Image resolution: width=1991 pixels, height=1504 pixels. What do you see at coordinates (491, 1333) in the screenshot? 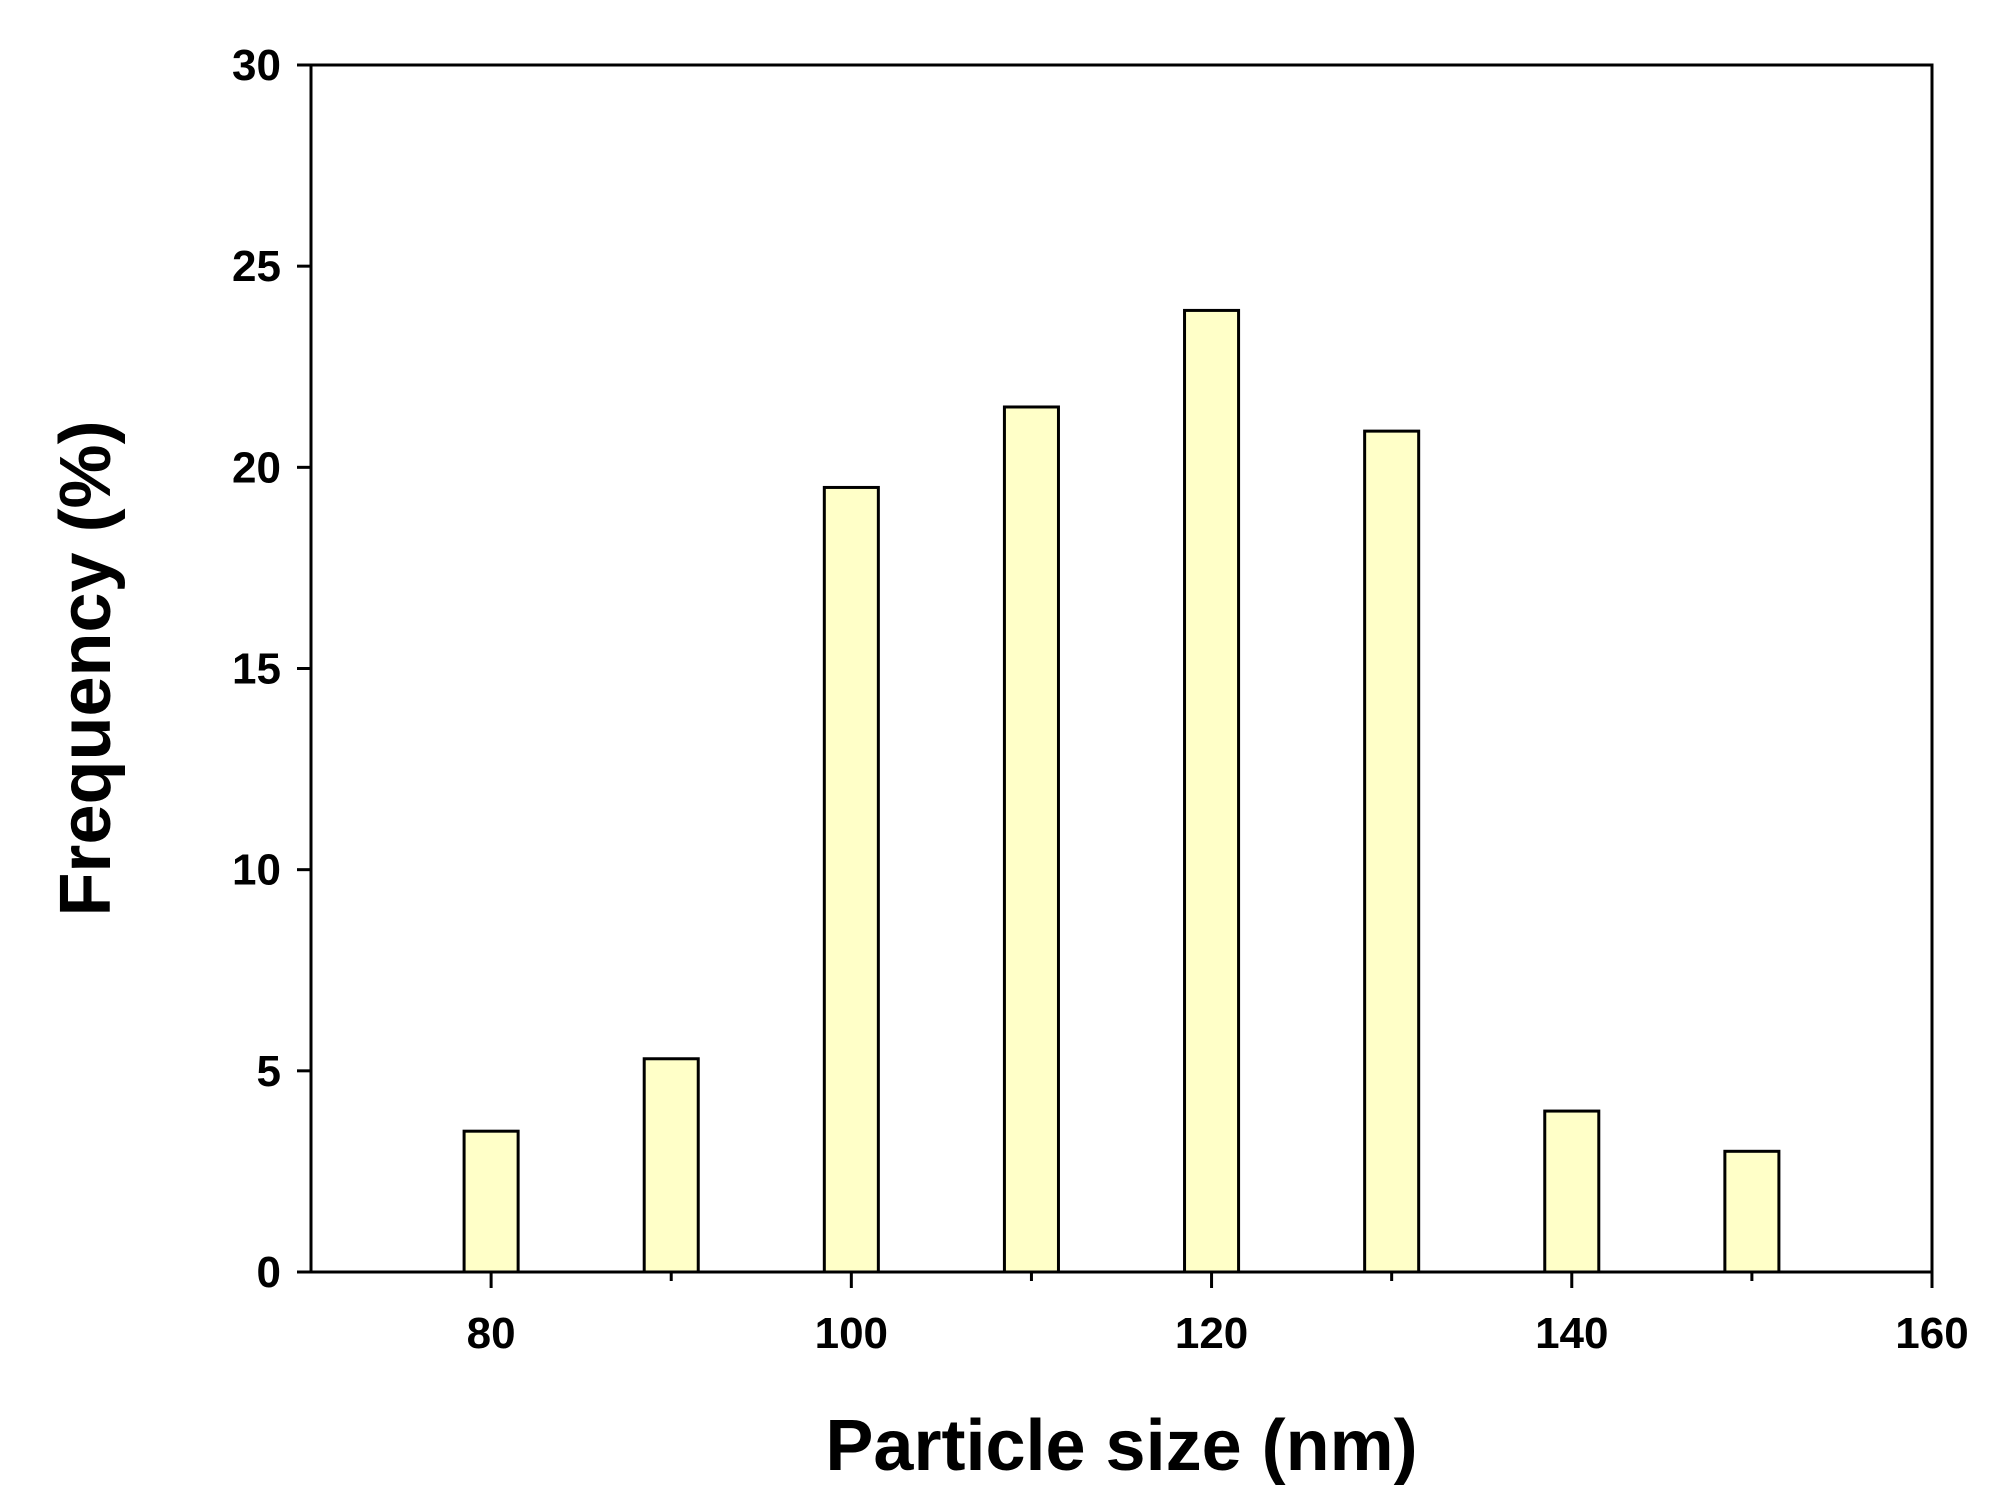
I see `x-tick-label: 80` at bounding box center [491, 1333].